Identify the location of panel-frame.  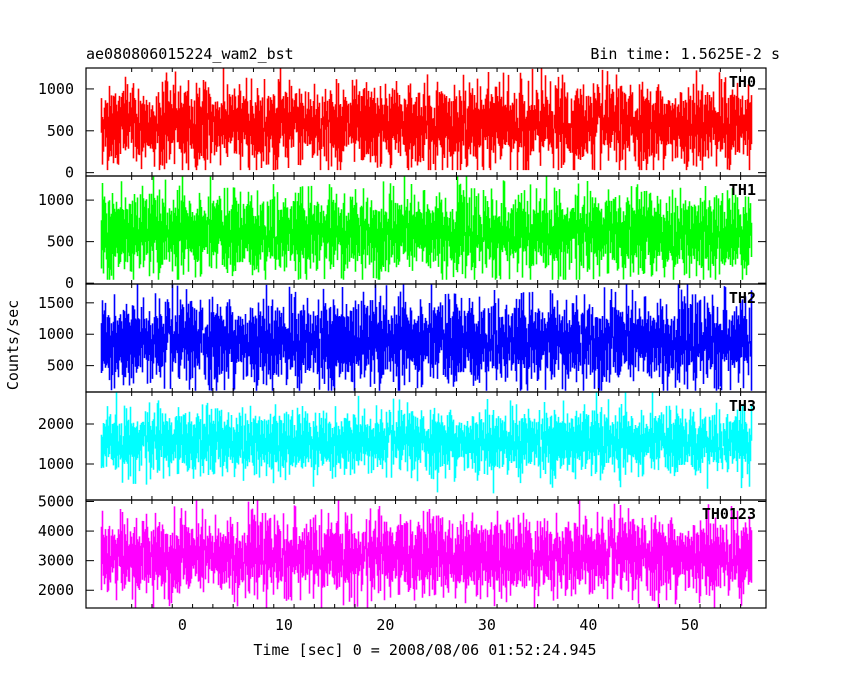
(426, 554).